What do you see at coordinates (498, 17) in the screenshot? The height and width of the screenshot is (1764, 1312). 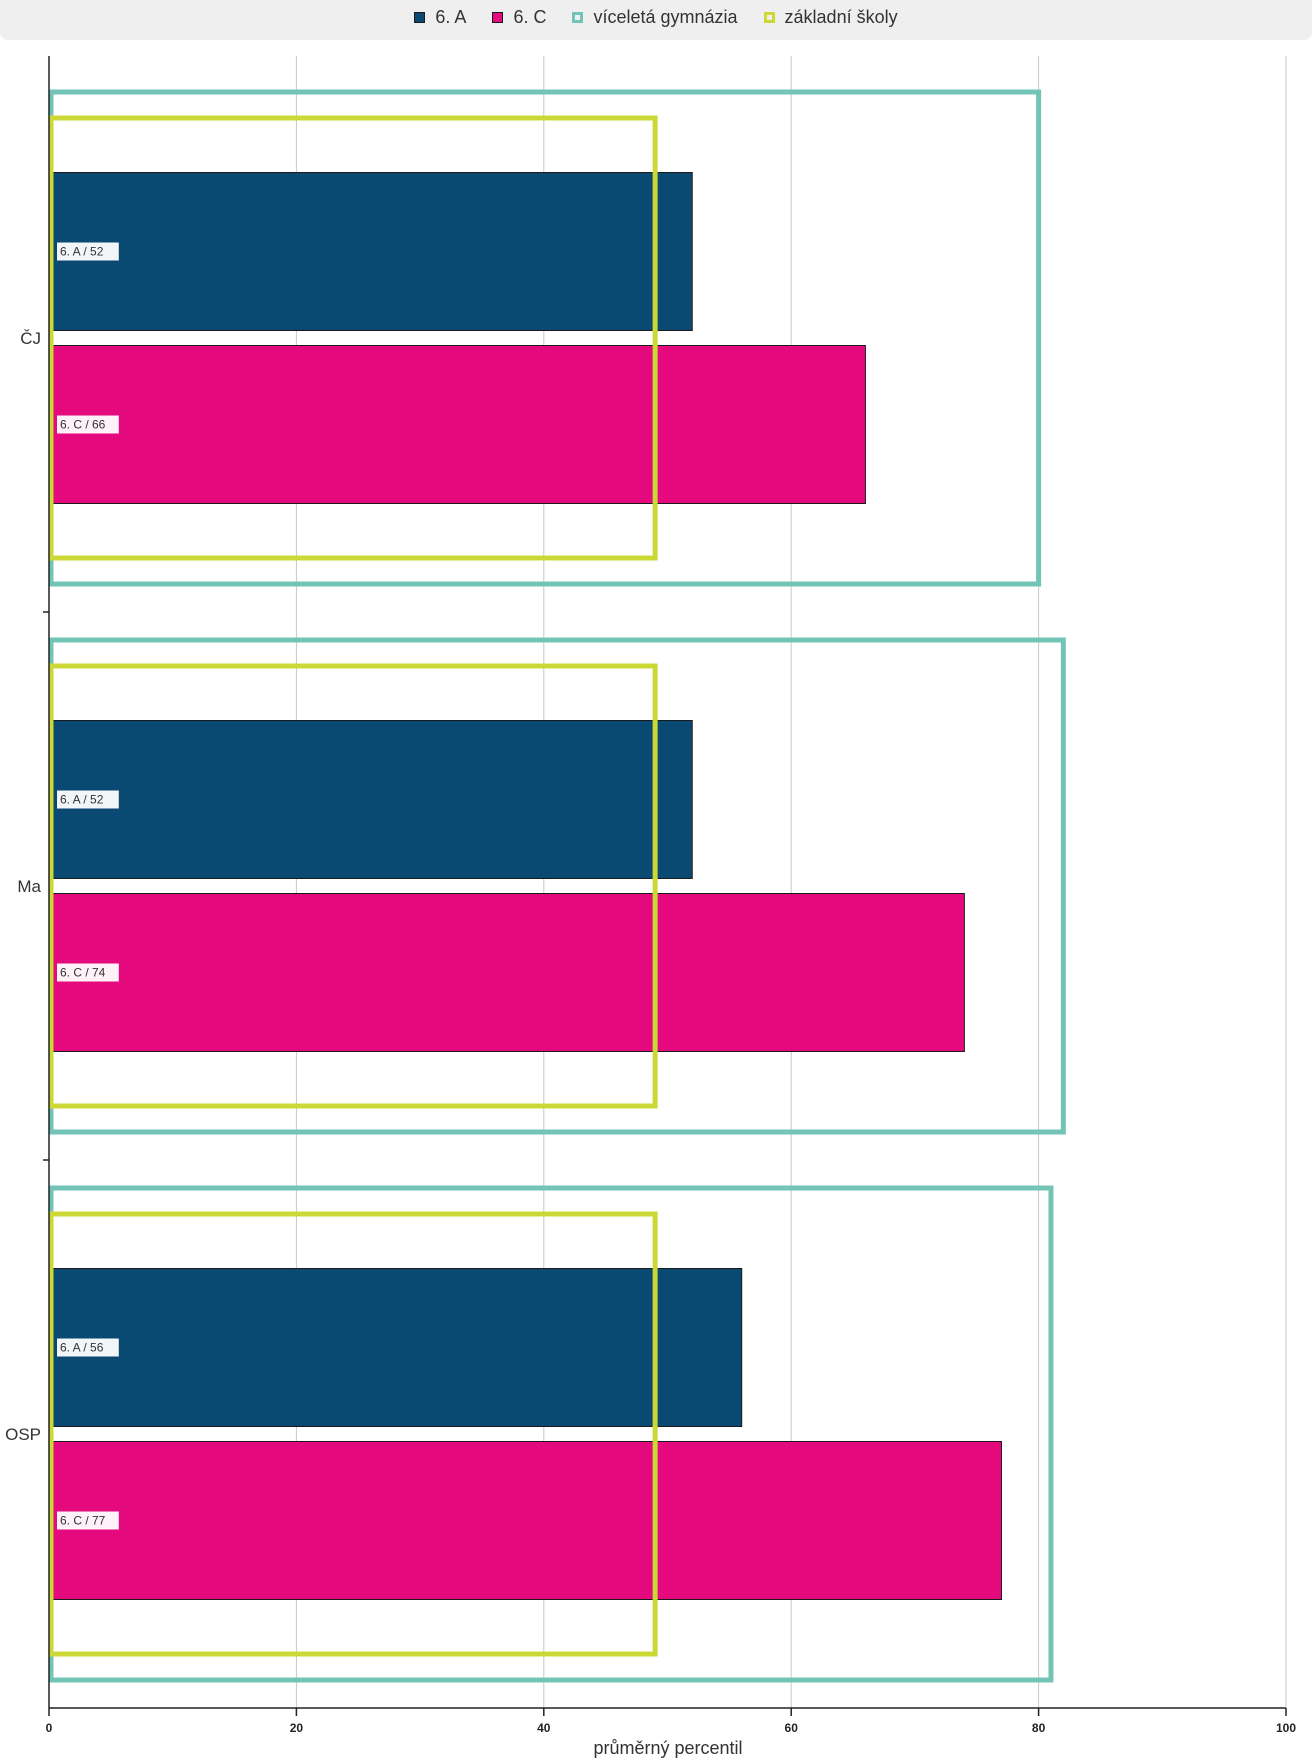 I see `legend-swatch-6c` at bounding box center [498, 17].